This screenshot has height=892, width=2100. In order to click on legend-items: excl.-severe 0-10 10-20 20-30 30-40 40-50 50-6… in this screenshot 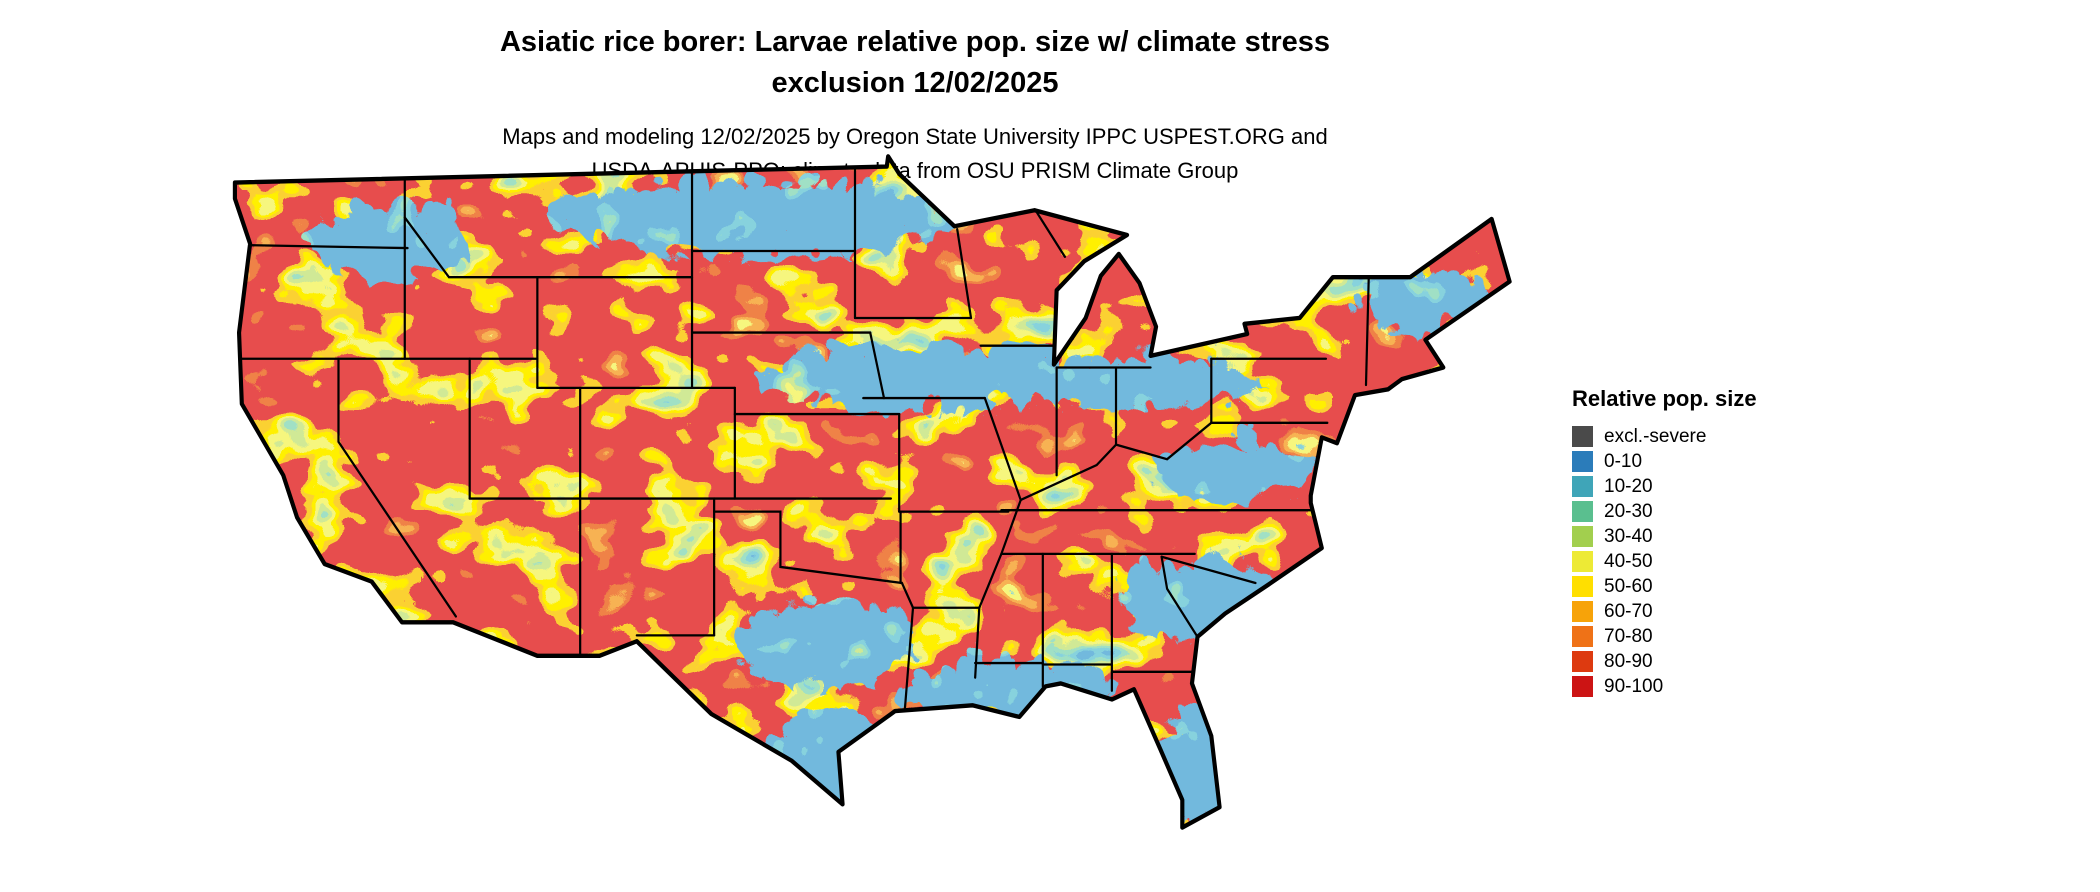, I will do `click(1702, 561)`.